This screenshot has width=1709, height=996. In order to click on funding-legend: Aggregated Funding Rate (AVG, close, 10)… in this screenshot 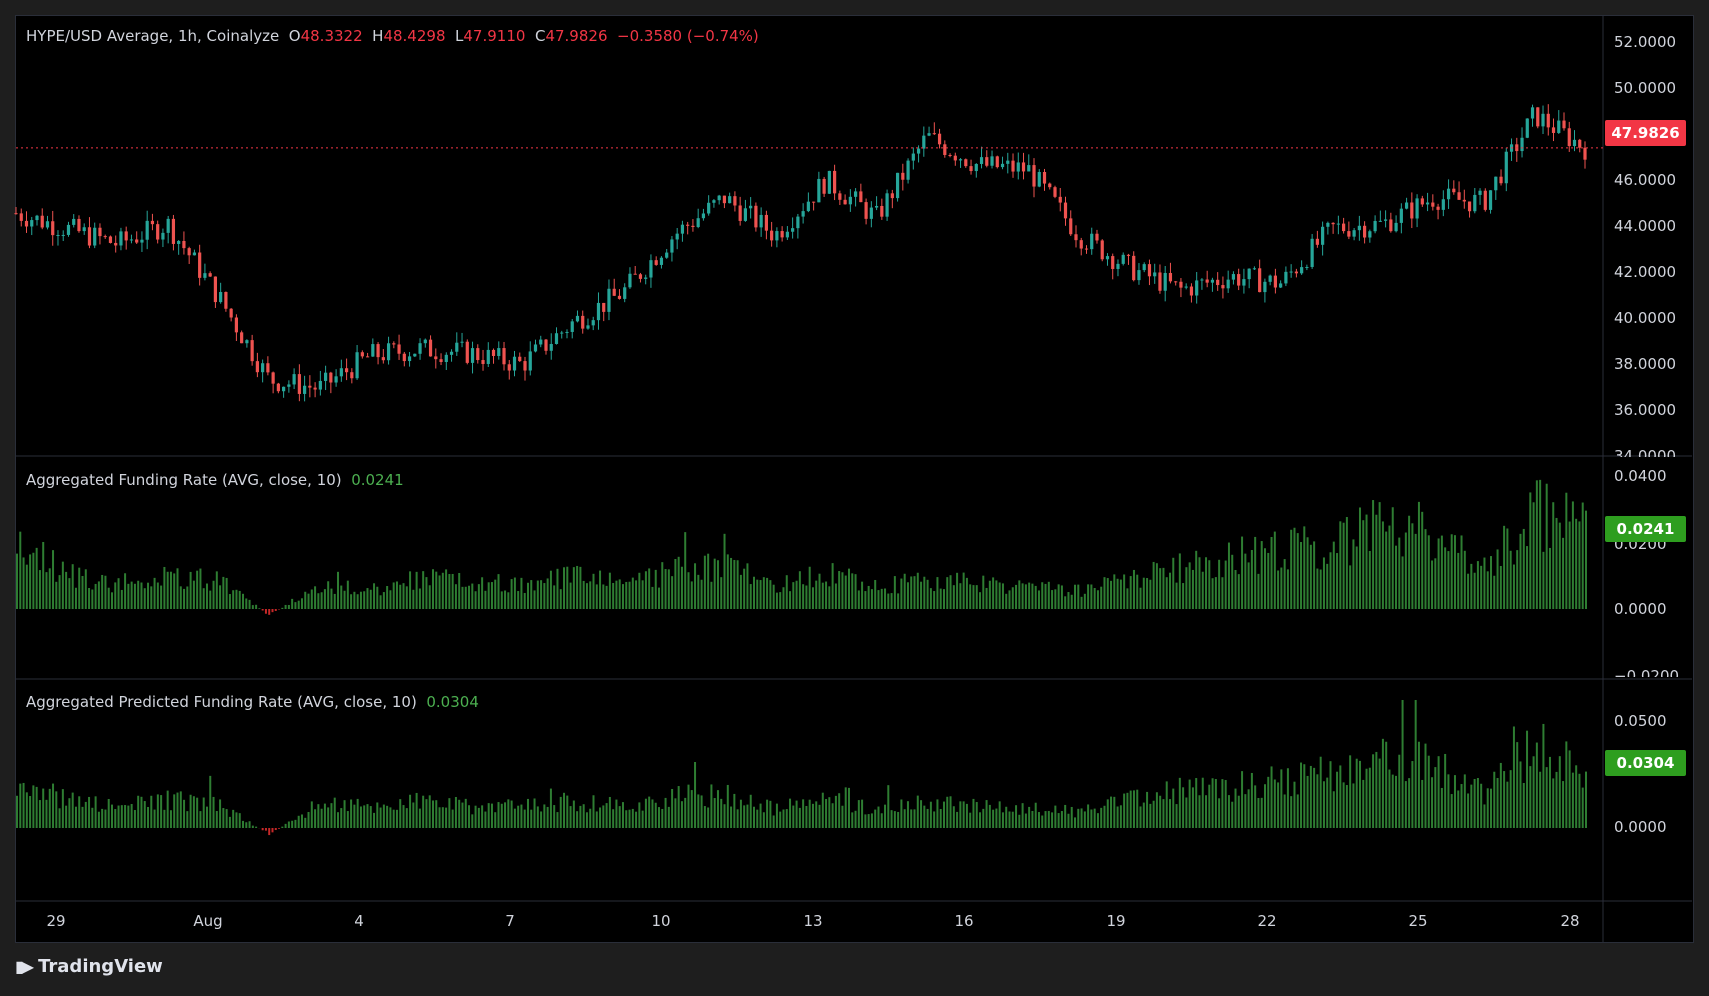, I will do `click(215, 480)`.